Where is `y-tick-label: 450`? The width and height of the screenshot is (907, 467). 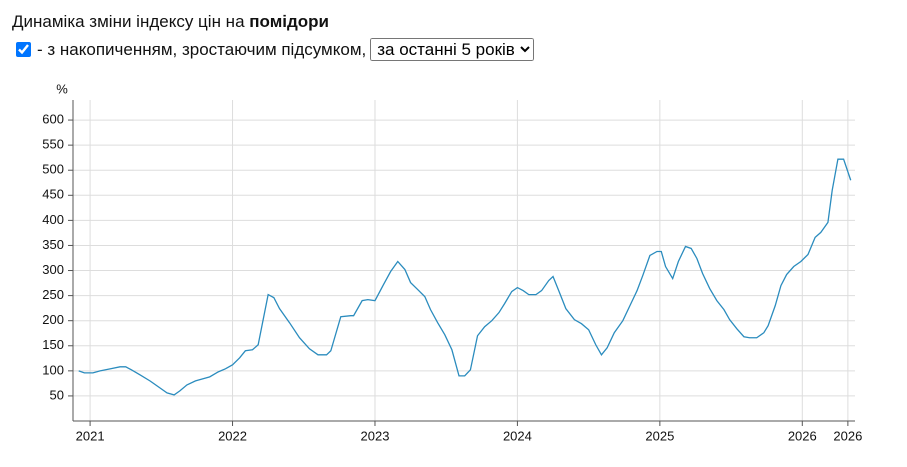
y-tick-label: 450 is located at coordinates (53, 194).